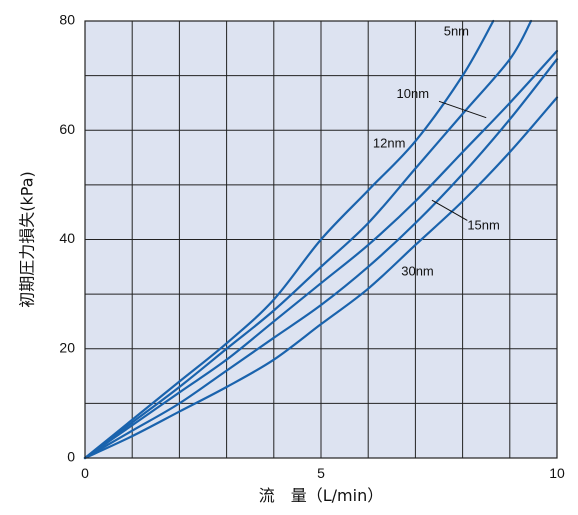 This screenshot has width=578, height=515. Describe the element at coordinates (449, 210) in the screenshot. I see `leader-line-15nm` at that location.